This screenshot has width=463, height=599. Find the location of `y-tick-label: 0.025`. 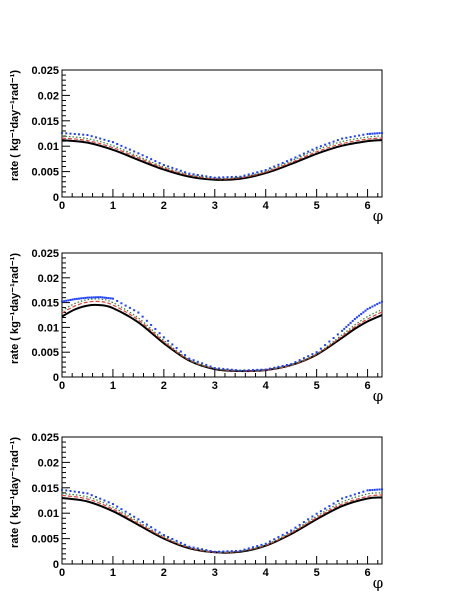

y-tick-label: 0.025 is located at coordinates (45, 254).